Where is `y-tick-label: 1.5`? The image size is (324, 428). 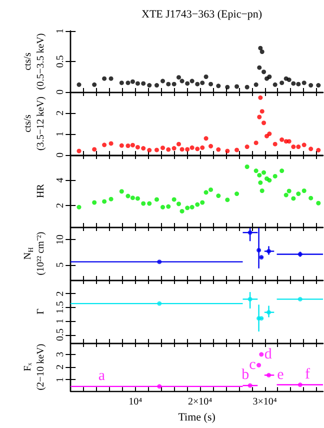
y-tick-label: 1.5 is located at coordinates (60, 307).